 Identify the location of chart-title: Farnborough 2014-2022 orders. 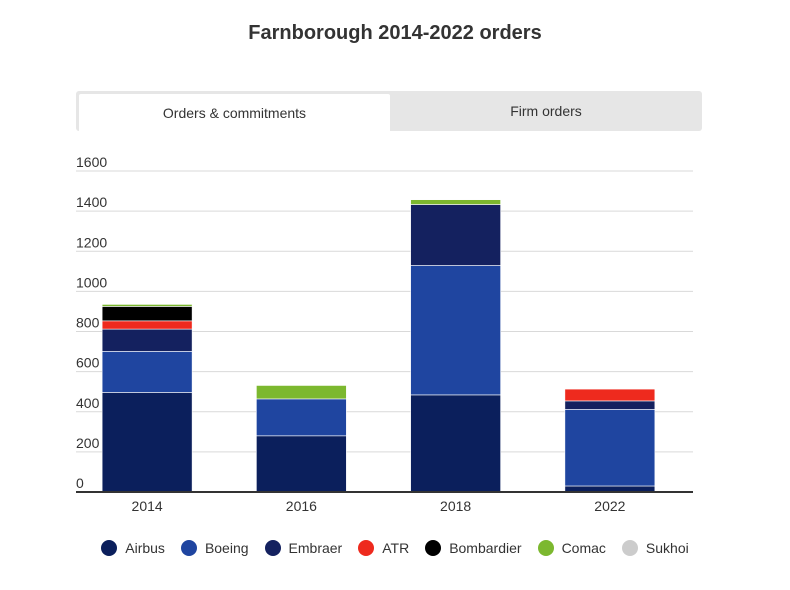
(395, 33).